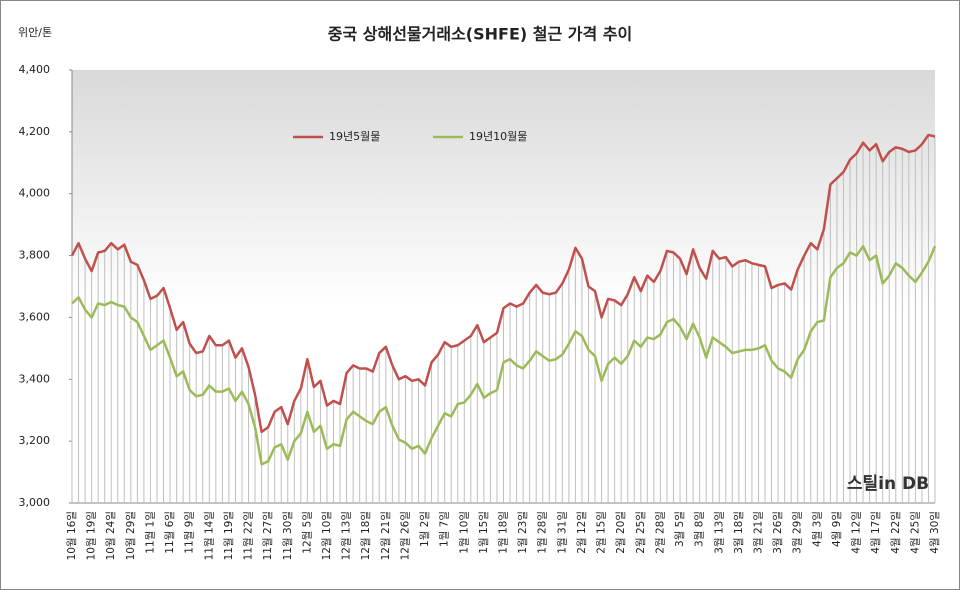 This screenshot has width=960, height=590. What do you see at coordinates (498, 136) in the screenshot?
I see `legend-label: 19년10월물` at bounding box center [498, 136].